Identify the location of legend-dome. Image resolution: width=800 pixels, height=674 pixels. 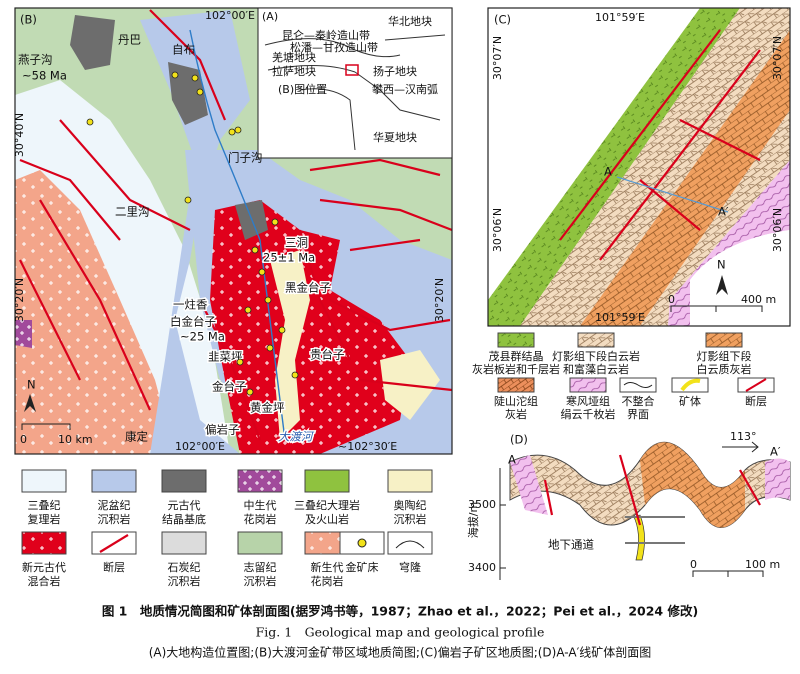
(410, 544).